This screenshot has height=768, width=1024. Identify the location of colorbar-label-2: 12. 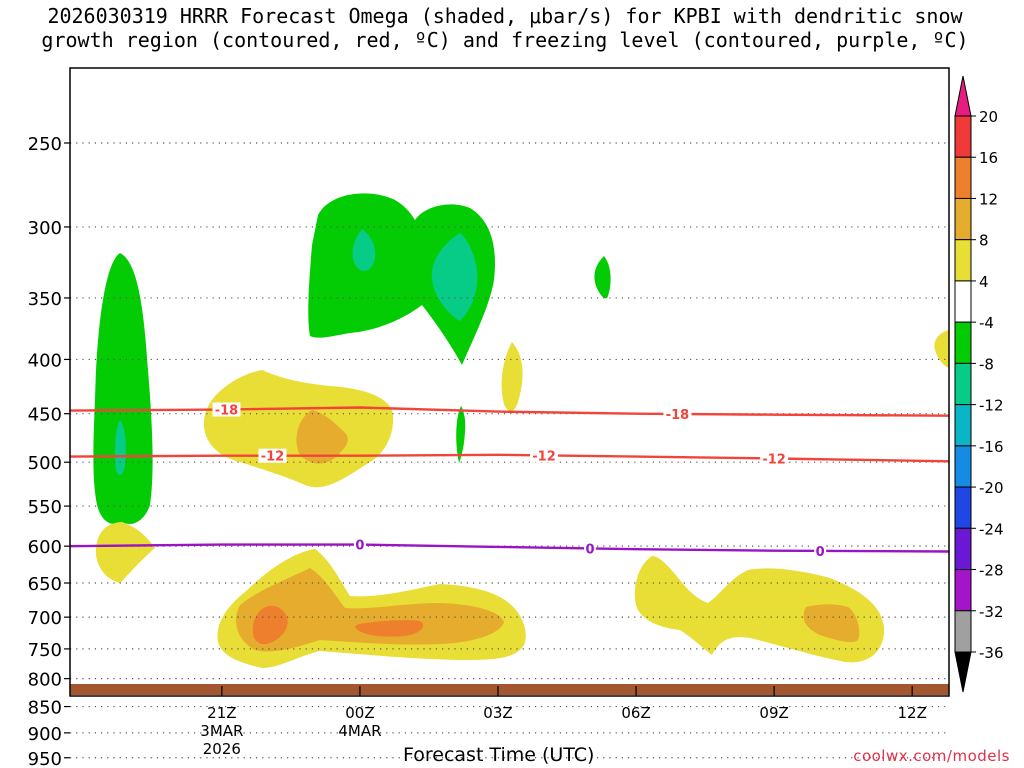
(988, 199).